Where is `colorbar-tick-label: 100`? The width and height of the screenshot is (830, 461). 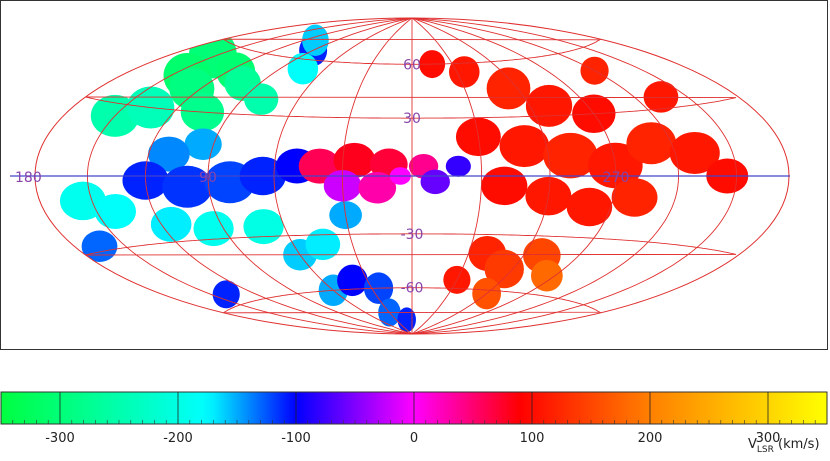 colorbar-tick-label: 100 is located at coordinates (532, 438).